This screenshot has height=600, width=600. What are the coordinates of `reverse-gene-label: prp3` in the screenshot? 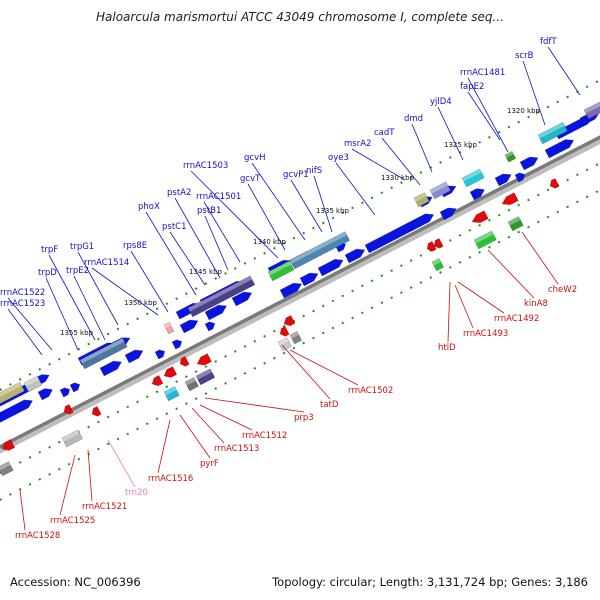 It's located at (304, 418).